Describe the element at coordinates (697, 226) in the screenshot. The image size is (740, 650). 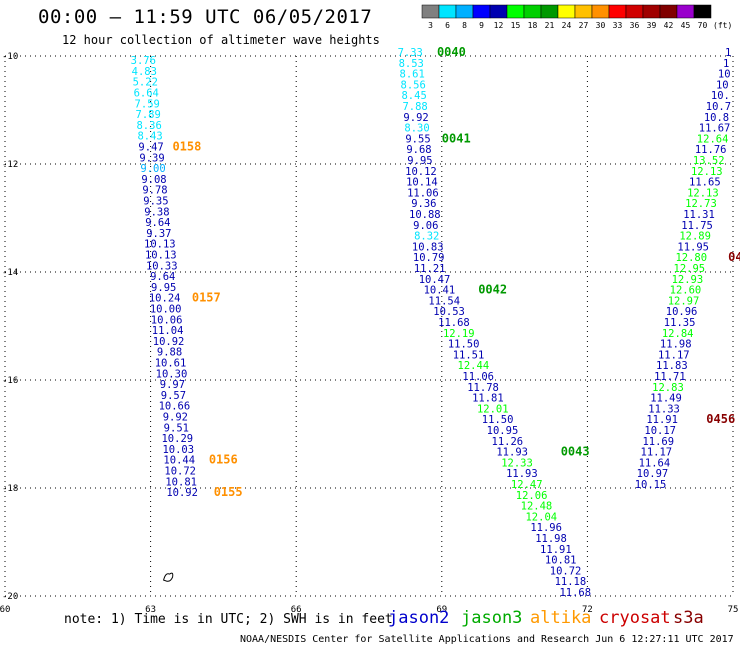
I see `data-point-cryosat: 11.75` at that location.